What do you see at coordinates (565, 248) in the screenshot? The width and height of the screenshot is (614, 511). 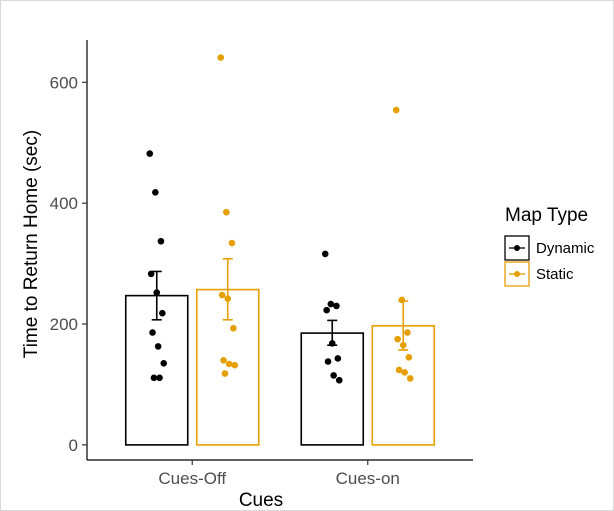 I see `legend-label: Dynamic` at bounding box center [565, 248].